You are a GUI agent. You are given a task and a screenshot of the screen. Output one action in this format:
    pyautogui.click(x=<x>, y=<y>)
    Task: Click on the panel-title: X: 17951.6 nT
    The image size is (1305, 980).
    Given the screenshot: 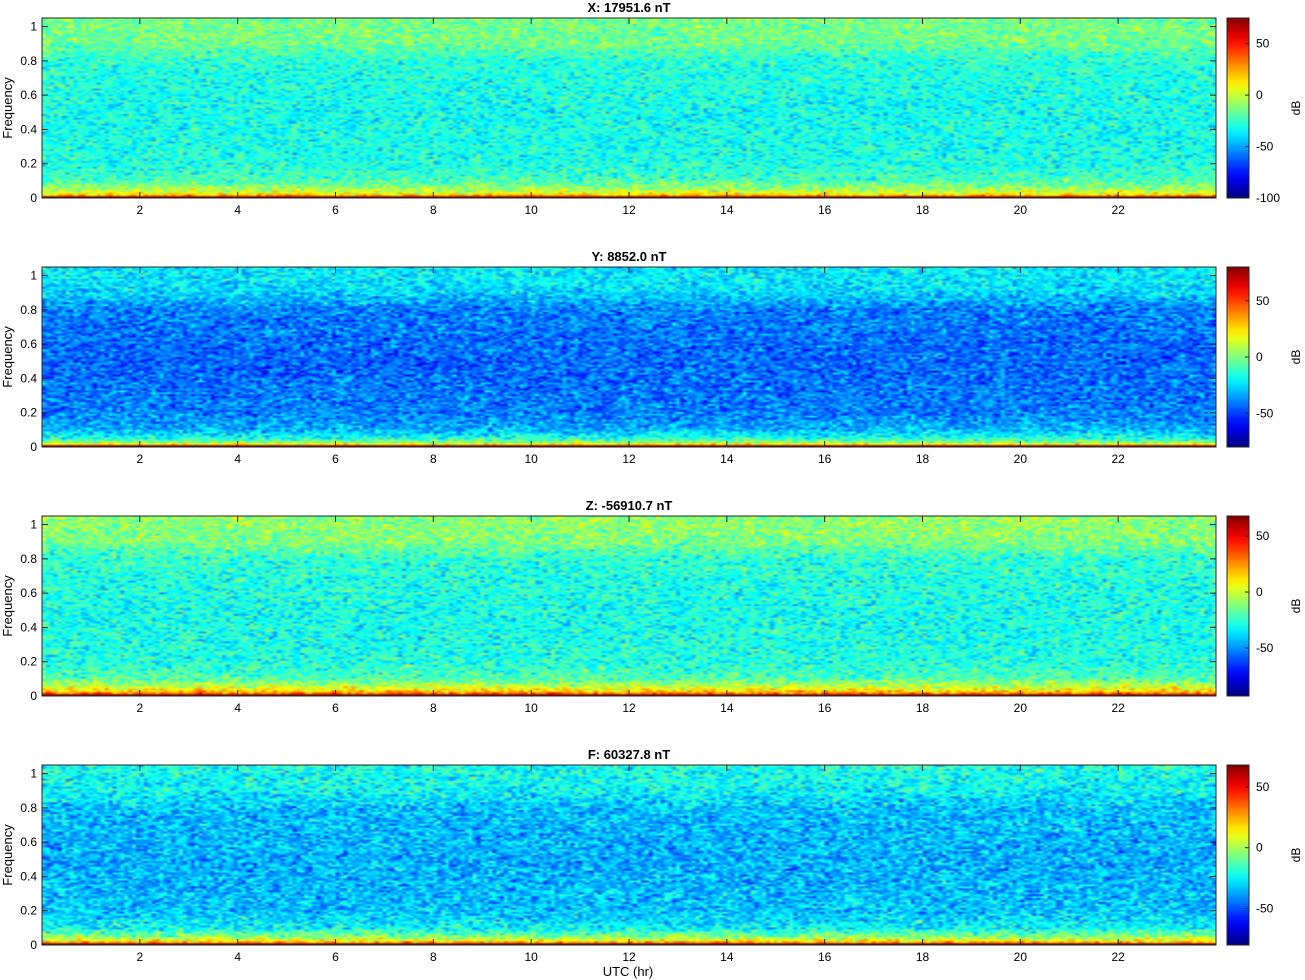 What is the action you would take?
    pyautogui.click(x=628, y=7)
    